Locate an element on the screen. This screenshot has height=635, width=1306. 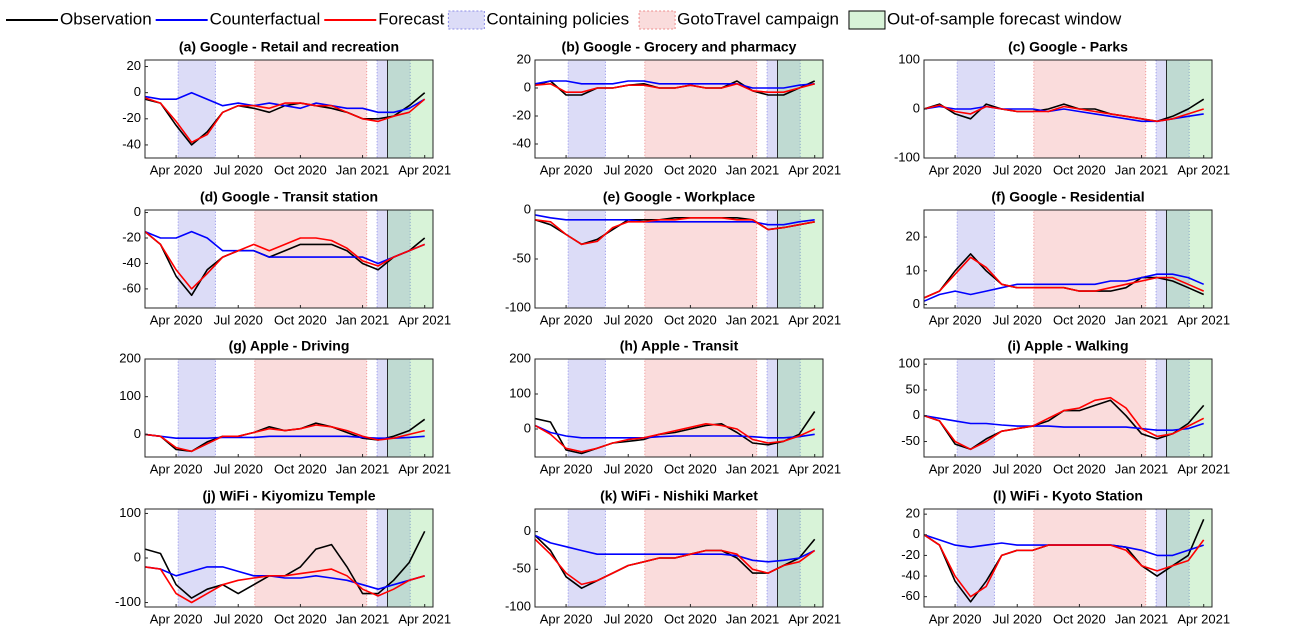
panel-title: (a) Google - Retail and recreation is located at coordinates (289, 47).